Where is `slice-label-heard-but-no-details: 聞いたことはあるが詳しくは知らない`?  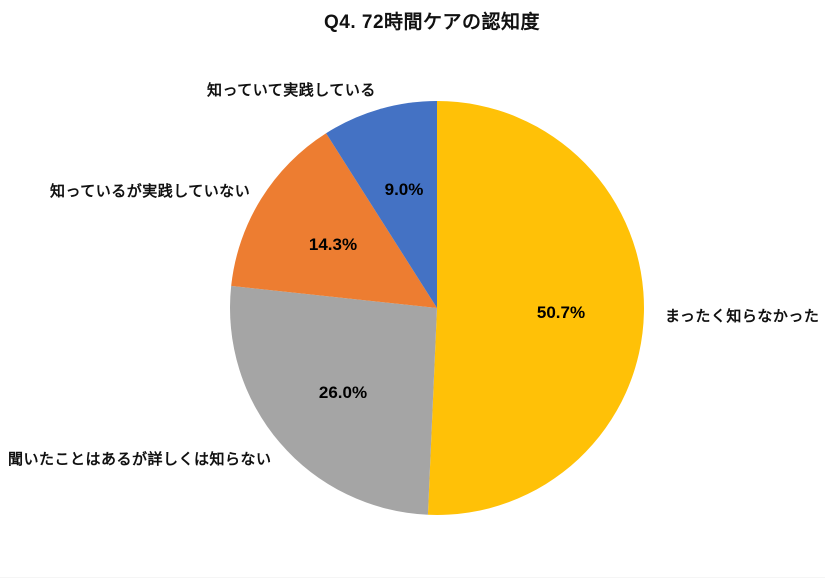 slice-label-heard-but-no-details: 聞いたことはあるが詳しくは知らない is located at coordinates (140, 459).